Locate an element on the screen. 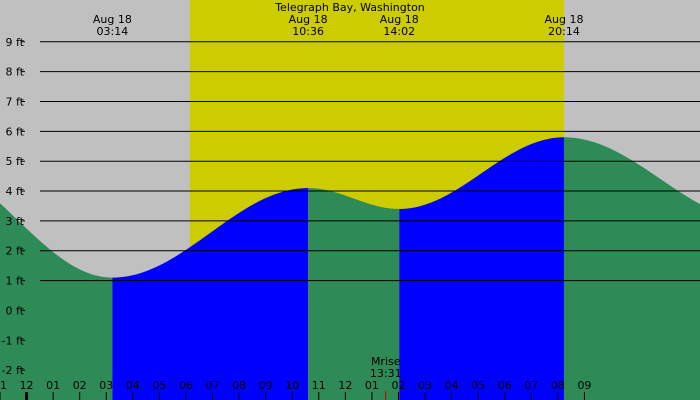 Image resolution: width=700 pixels, height=400 pixels. y-tick-label: -1 ft is located at coordinates (13, 340).